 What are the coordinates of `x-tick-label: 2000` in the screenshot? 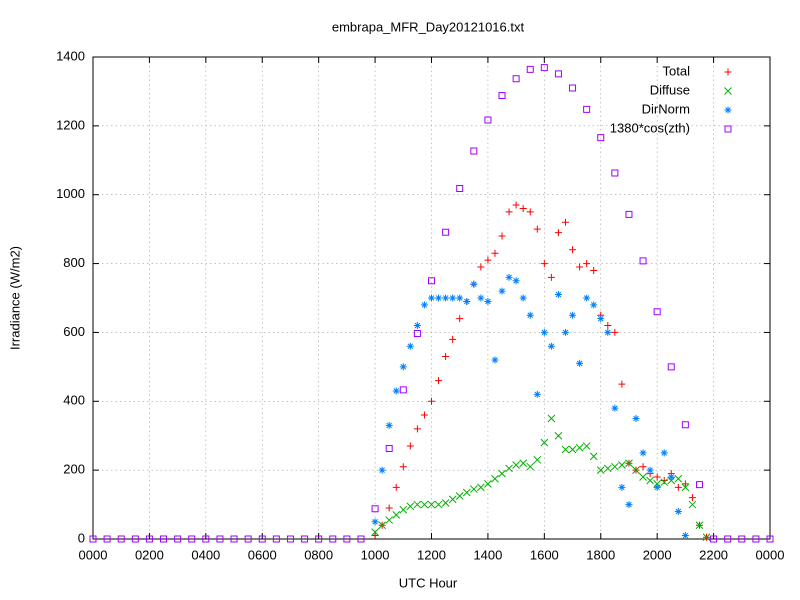 It's located at (657, 554).